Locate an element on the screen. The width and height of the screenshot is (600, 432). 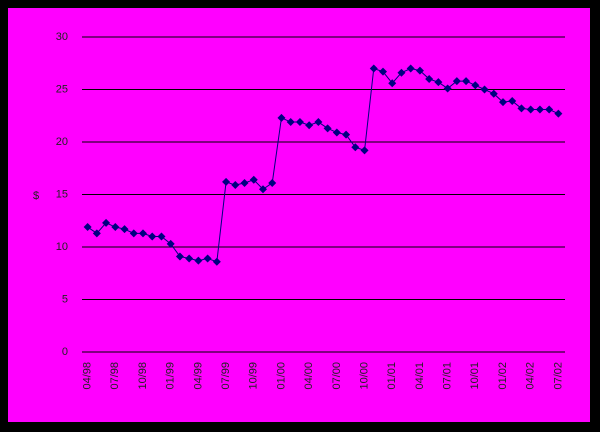
x-tick-label: 01/02 is located at coordinates (503, 376).